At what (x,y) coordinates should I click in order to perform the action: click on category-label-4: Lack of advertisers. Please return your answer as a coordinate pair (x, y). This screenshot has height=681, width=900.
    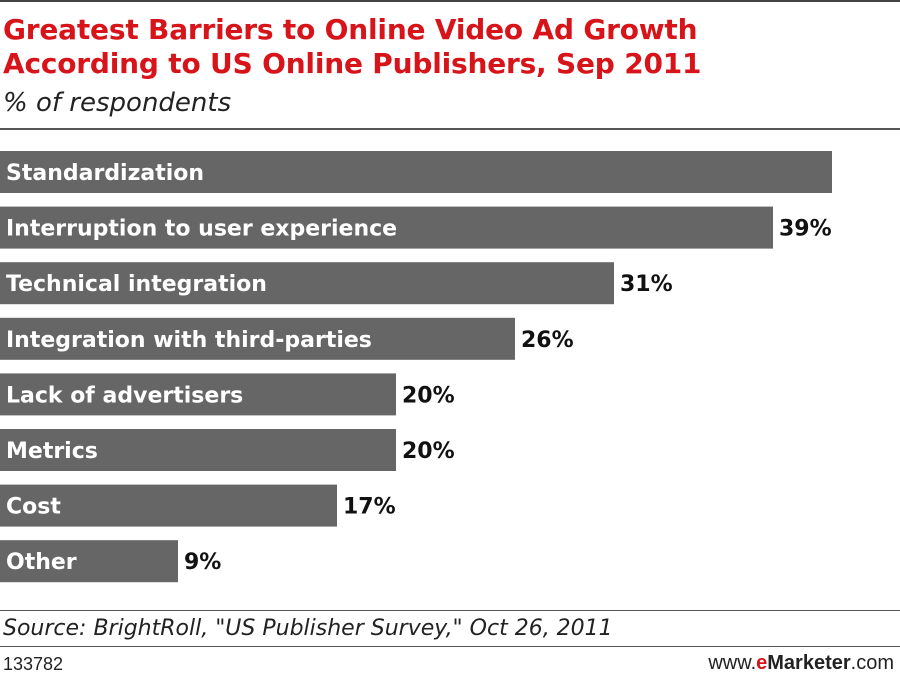
    Looking at the image, I should click on (124, 395).